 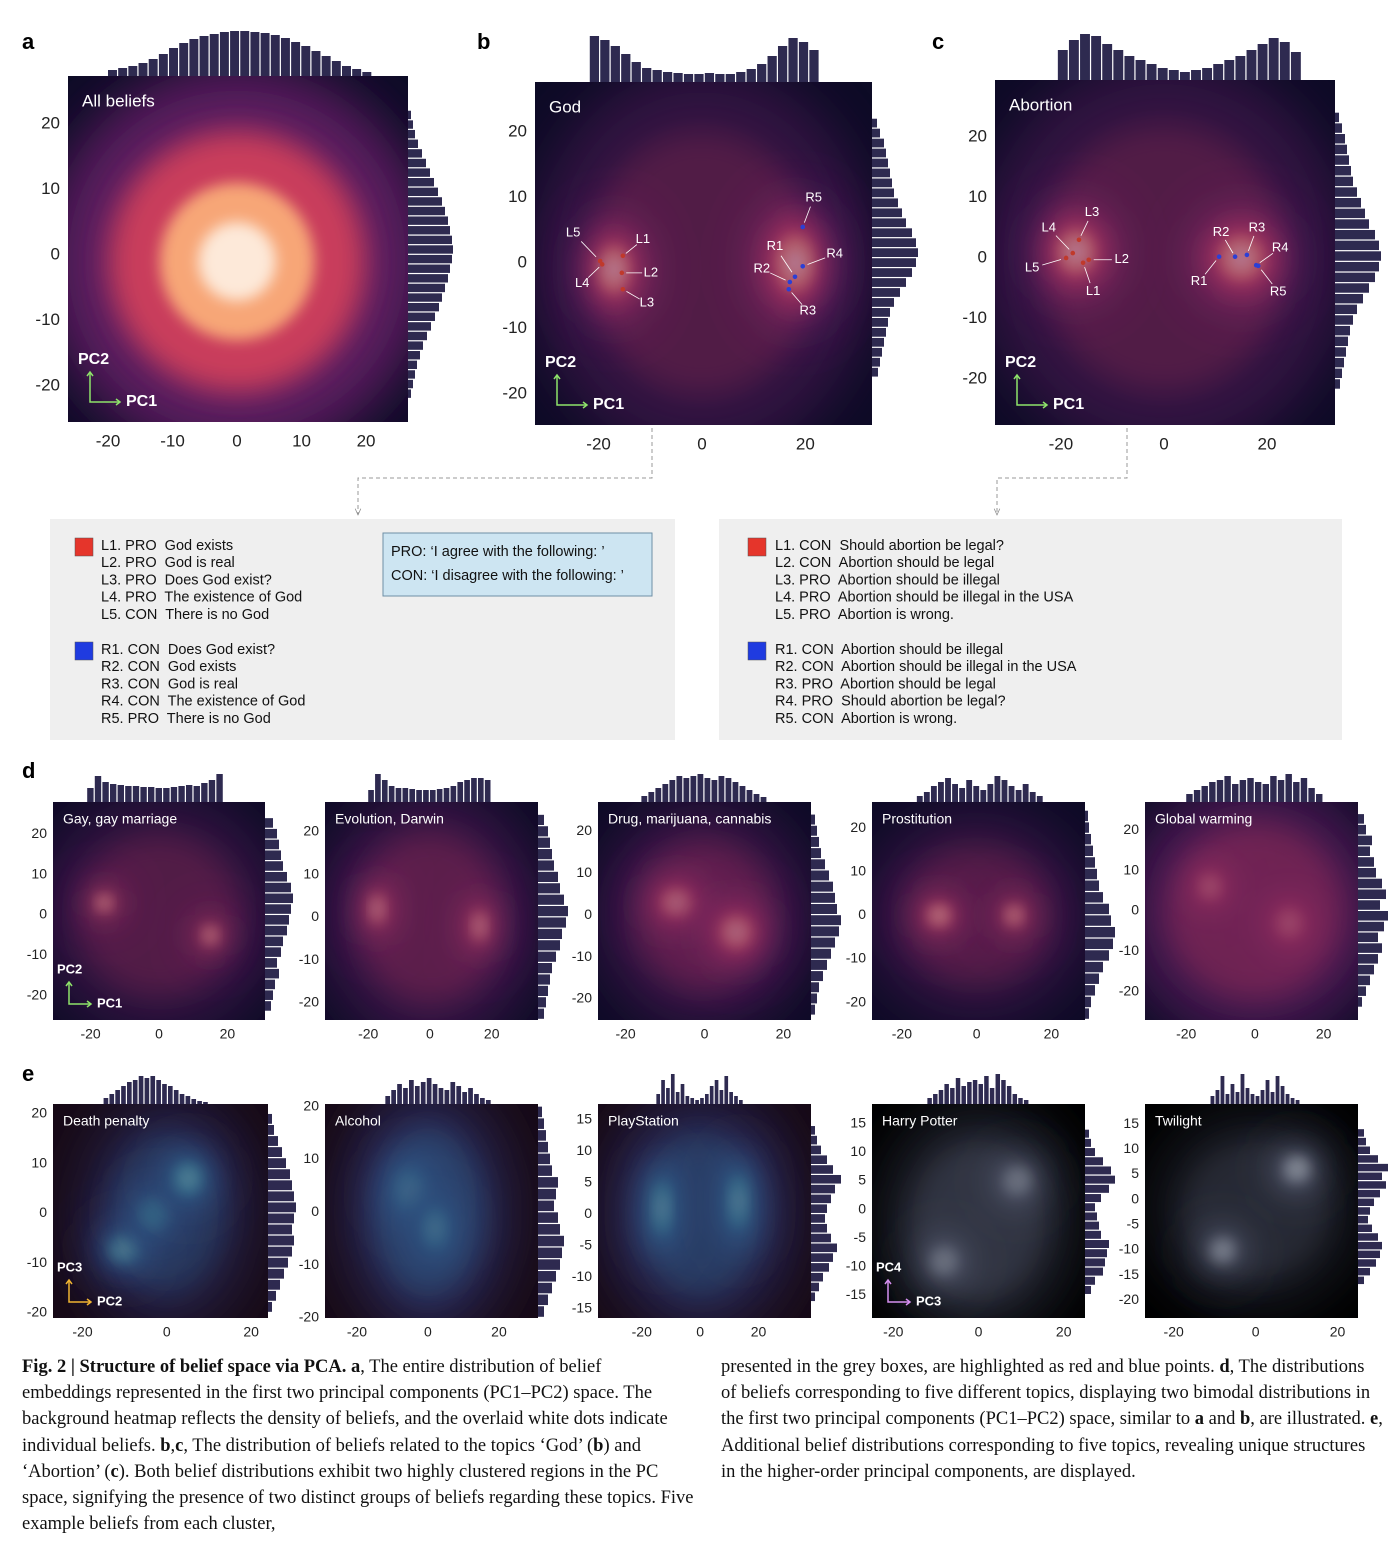 I want to click on panel-letter: a, so click(x=28, y=41).